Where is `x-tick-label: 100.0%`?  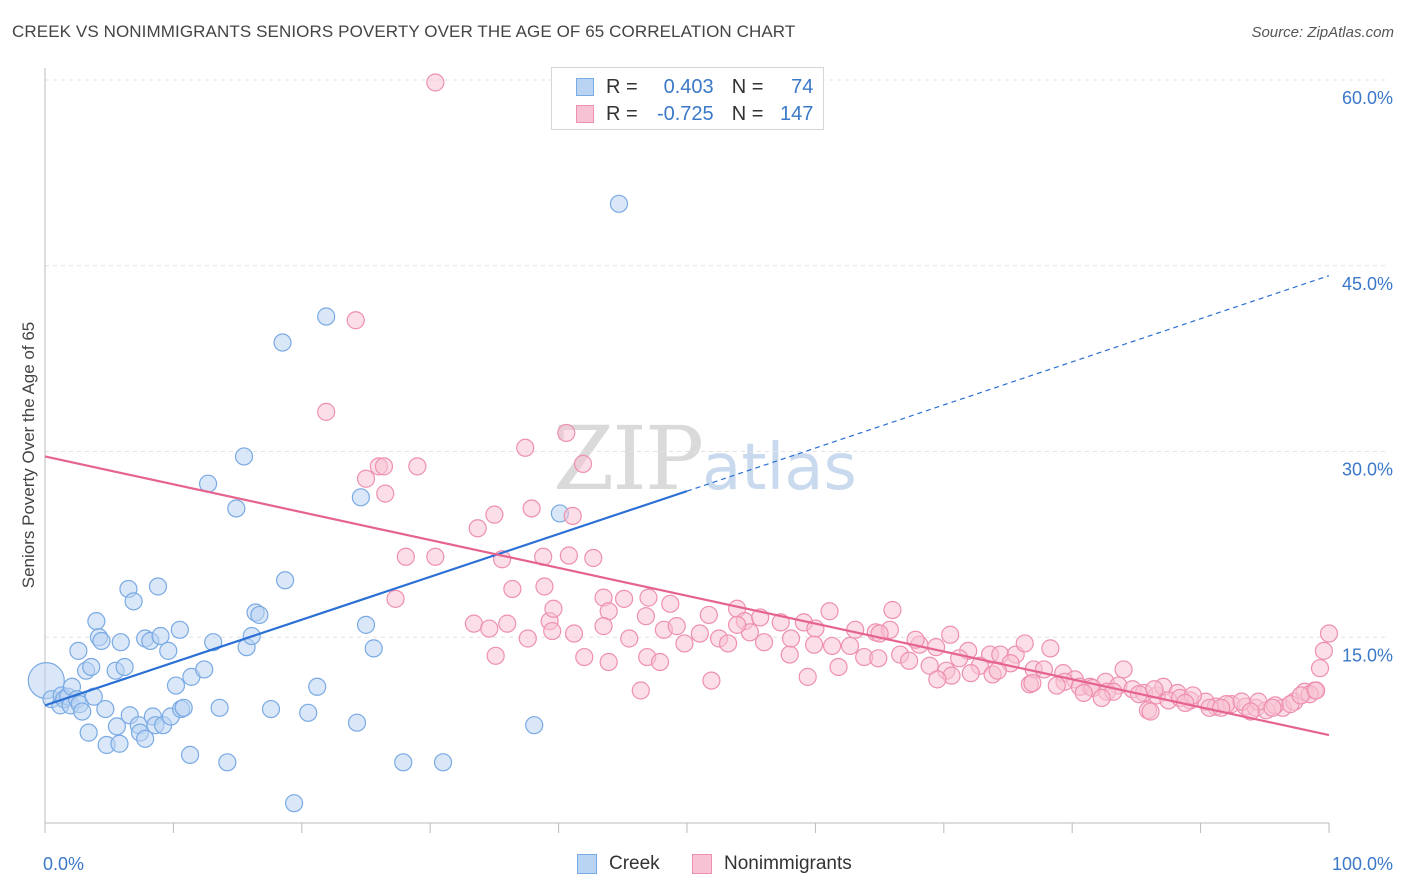 x-tick-label: 100.0% is located at coordinates (1362, 864).